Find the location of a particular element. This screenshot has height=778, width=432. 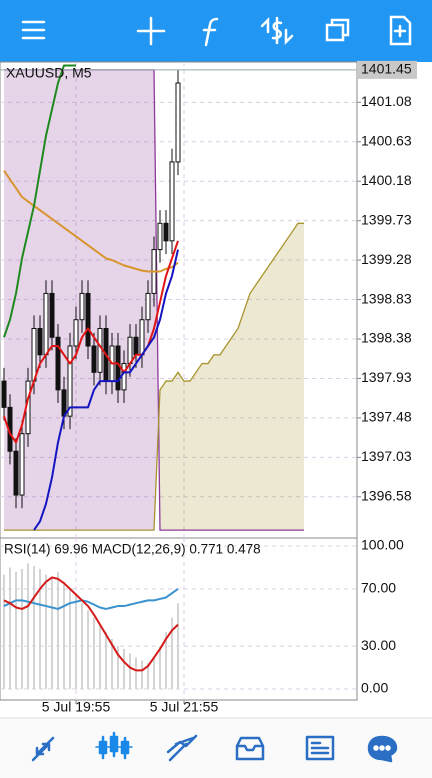

indicators-button is located at coordinates (210, 32).